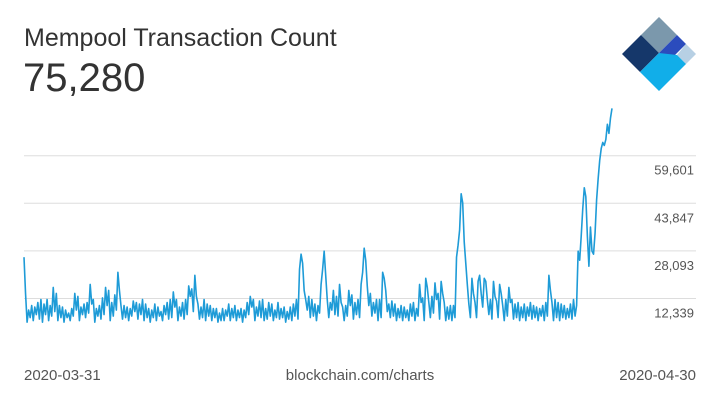  Describe the element at coordinates (657, 375) in the screenshot. I see `end-date-label: 2020-04-30` at that location.